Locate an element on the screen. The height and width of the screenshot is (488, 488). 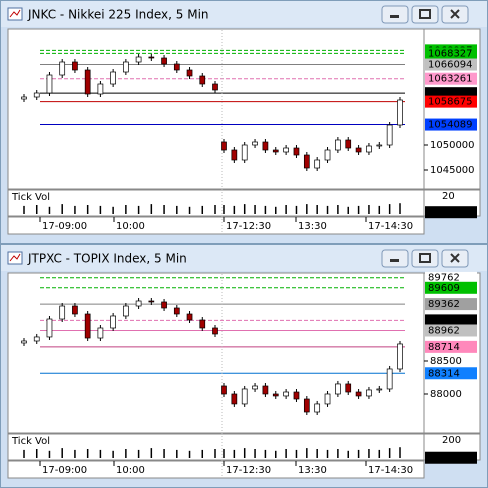
level-label: 89609 is located at coordinates (444, 288).